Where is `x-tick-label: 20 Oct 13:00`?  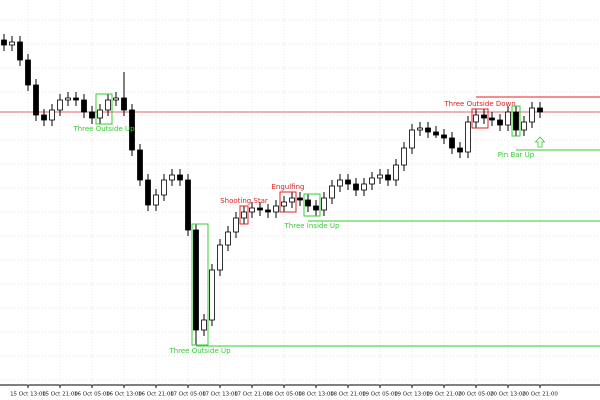
x-tick-label: 20 Oct 13:00 is located at coordinates (508, 395).